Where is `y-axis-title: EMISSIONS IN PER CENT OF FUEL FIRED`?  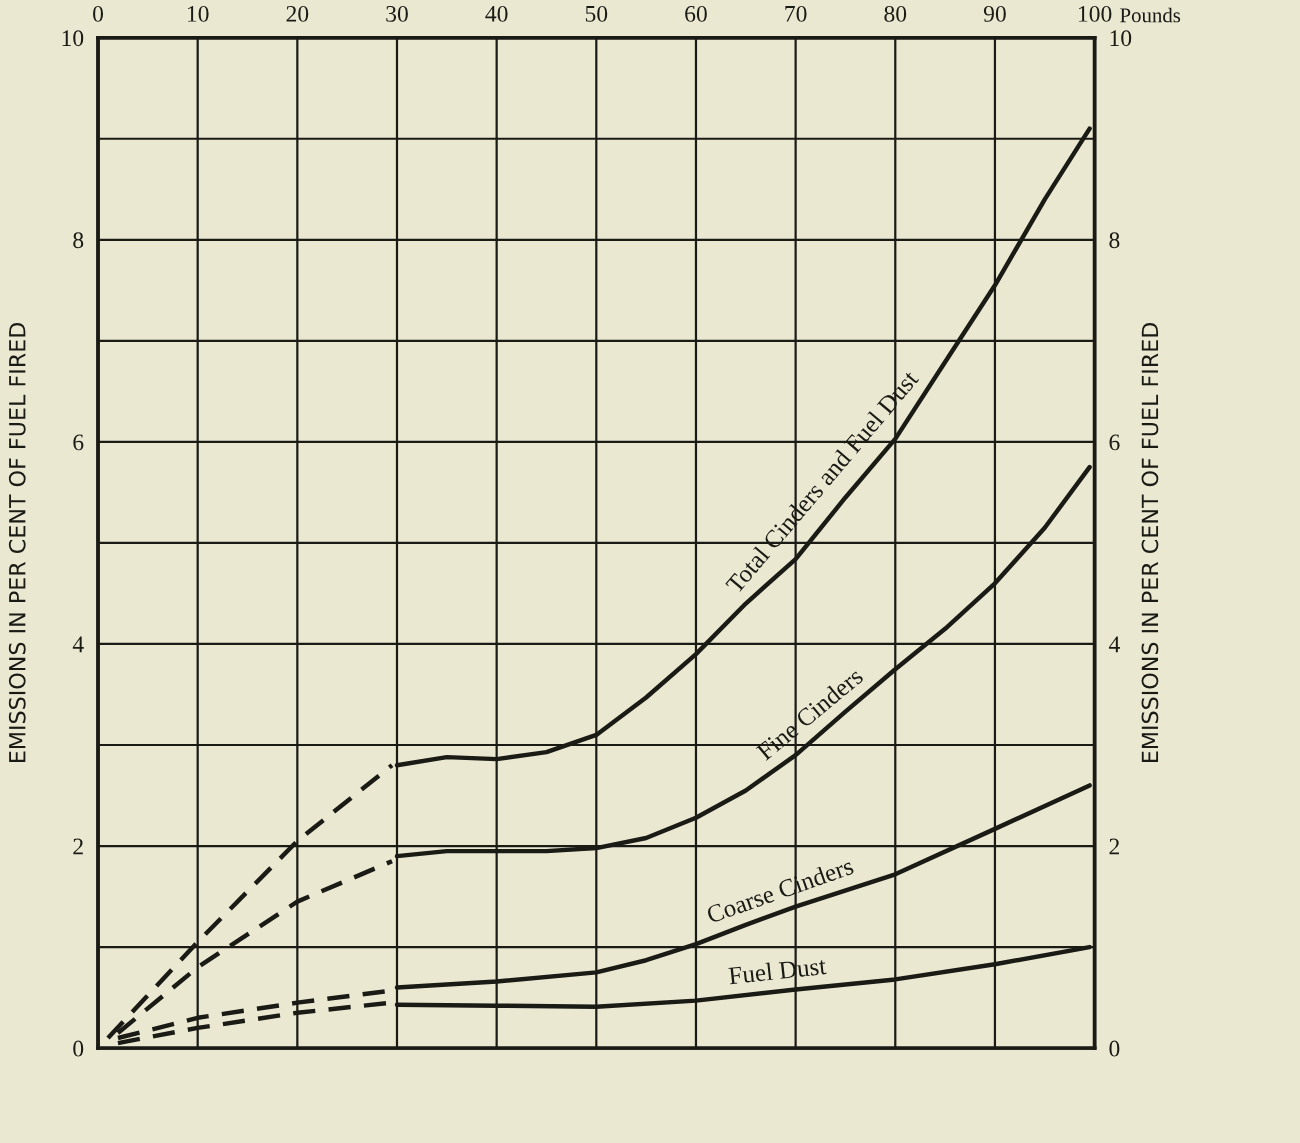 y-axis-title: EMISSIONS IN PER CENT OF FUEL FIRED is located at coordinates (17, 542).